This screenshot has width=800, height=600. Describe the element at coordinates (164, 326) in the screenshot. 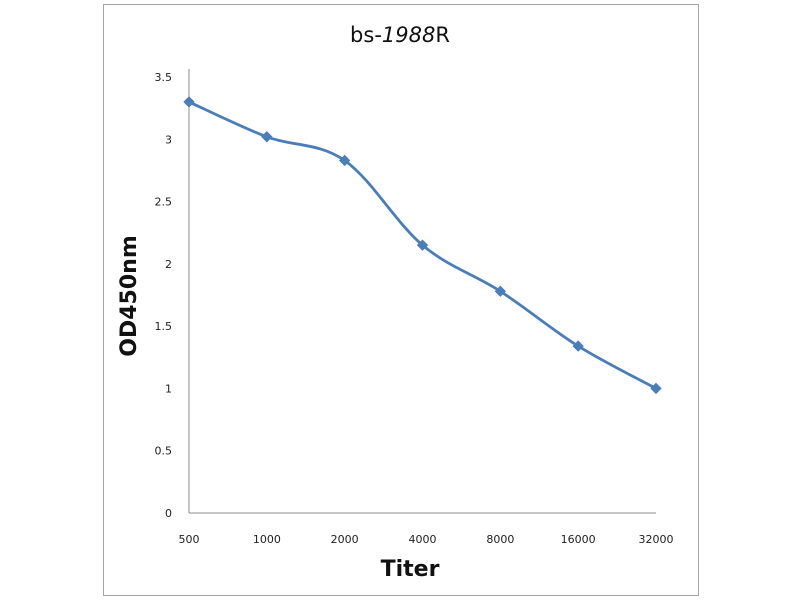

I see `y-tick-label: 1.5` at that location.